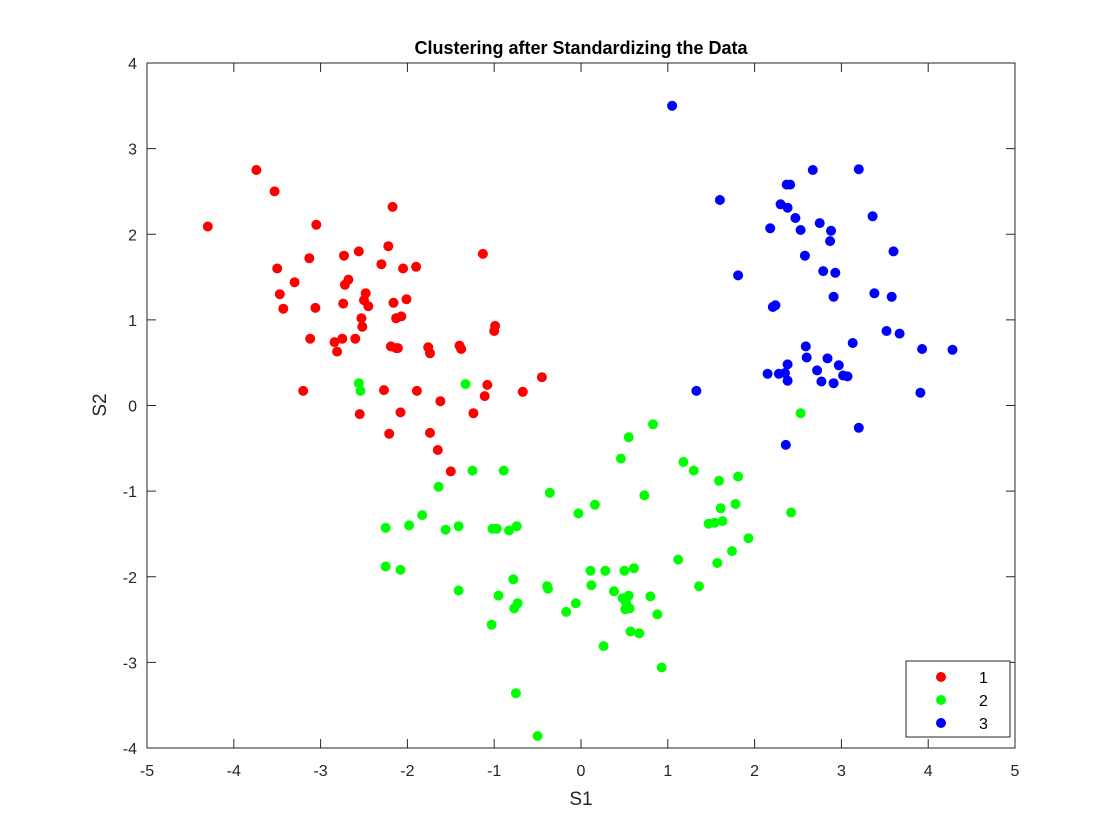  What do you see at coordinates (928, 771) in the screenshot?
I see `x-tick-label: 4` at bounding box center [928, 771].